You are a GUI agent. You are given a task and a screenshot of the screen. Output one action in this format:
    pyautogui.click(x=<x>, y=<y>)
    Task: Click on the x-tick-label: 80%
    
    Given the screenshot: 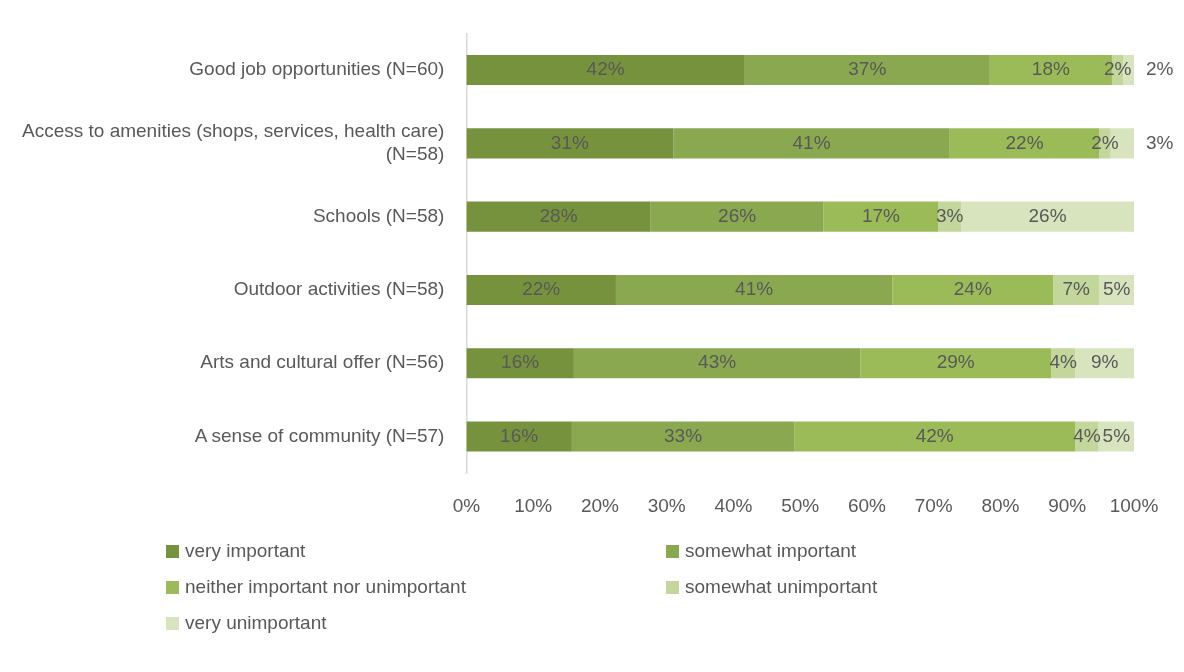 What is the action you would take?
    pyautogui.click(x=1000, y=505)
    